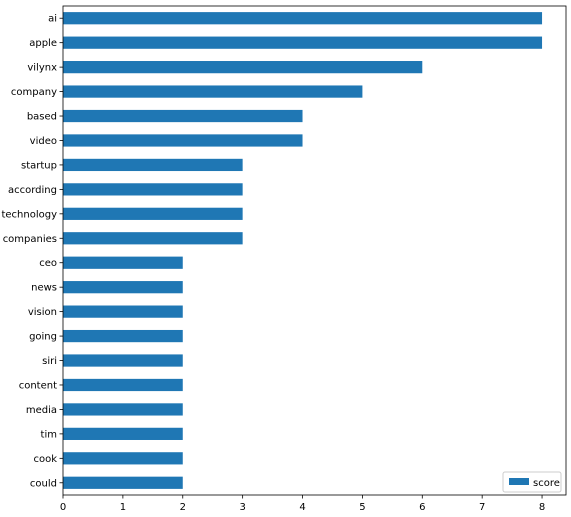 Image resolution: width=571 pixels, height=517 pixels. Describe the element at coordinates (546, 483) in the screenshot. I see `legend-label: score` at that location.